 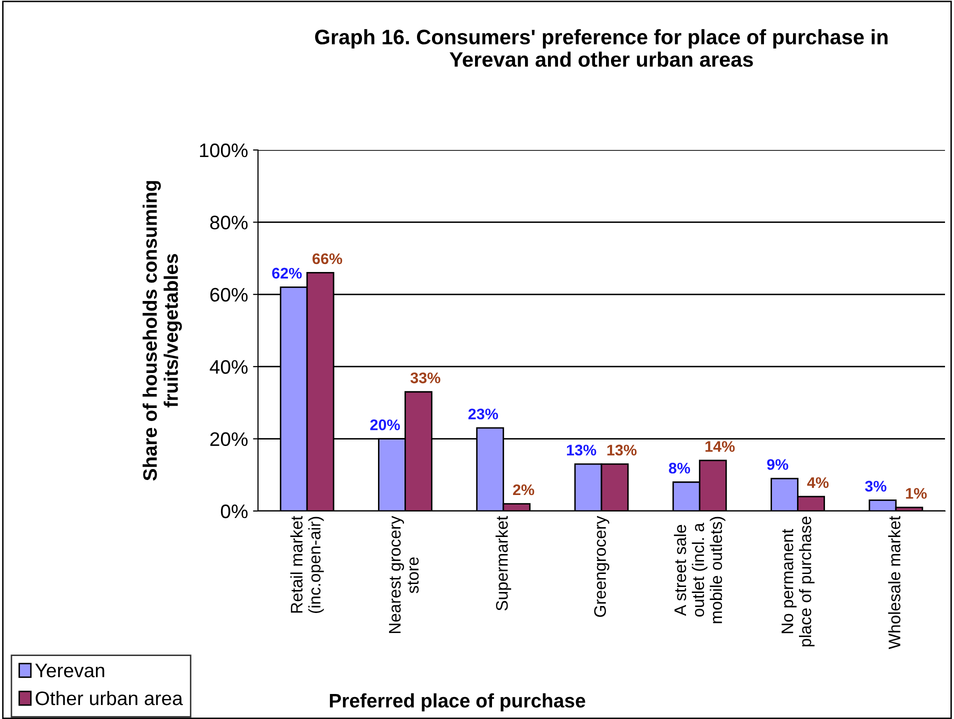 What do you see at coordinates (287, 273) in the screenshot?
I see `data-label: 62%` at bounding box center [287, 273].